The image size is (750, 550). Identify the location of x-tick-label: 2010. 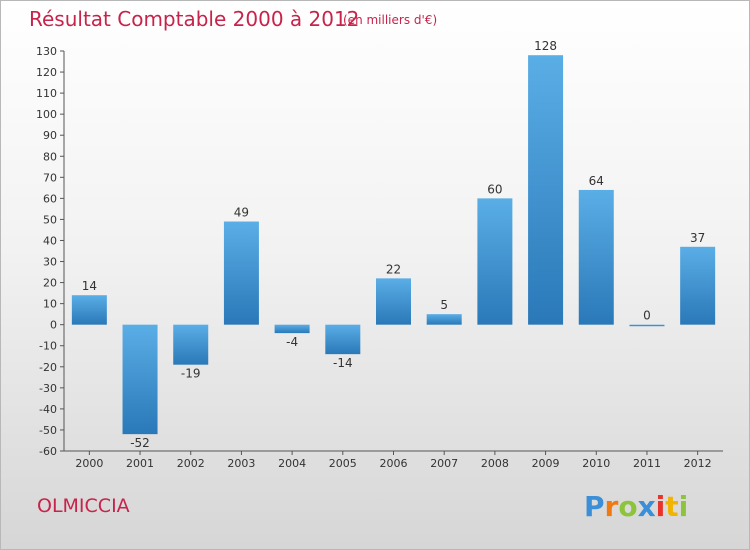
(596, 463).